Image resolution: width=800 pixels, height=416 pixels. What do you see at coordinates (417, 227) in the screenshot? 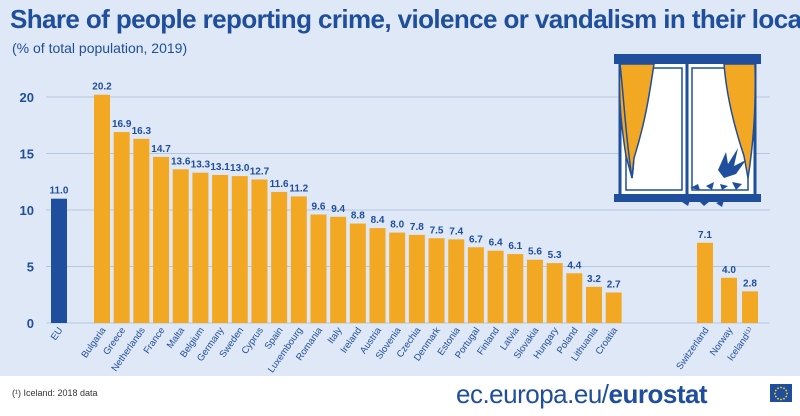
I see `value-label: 7.8` at bounding box center [417, 227].